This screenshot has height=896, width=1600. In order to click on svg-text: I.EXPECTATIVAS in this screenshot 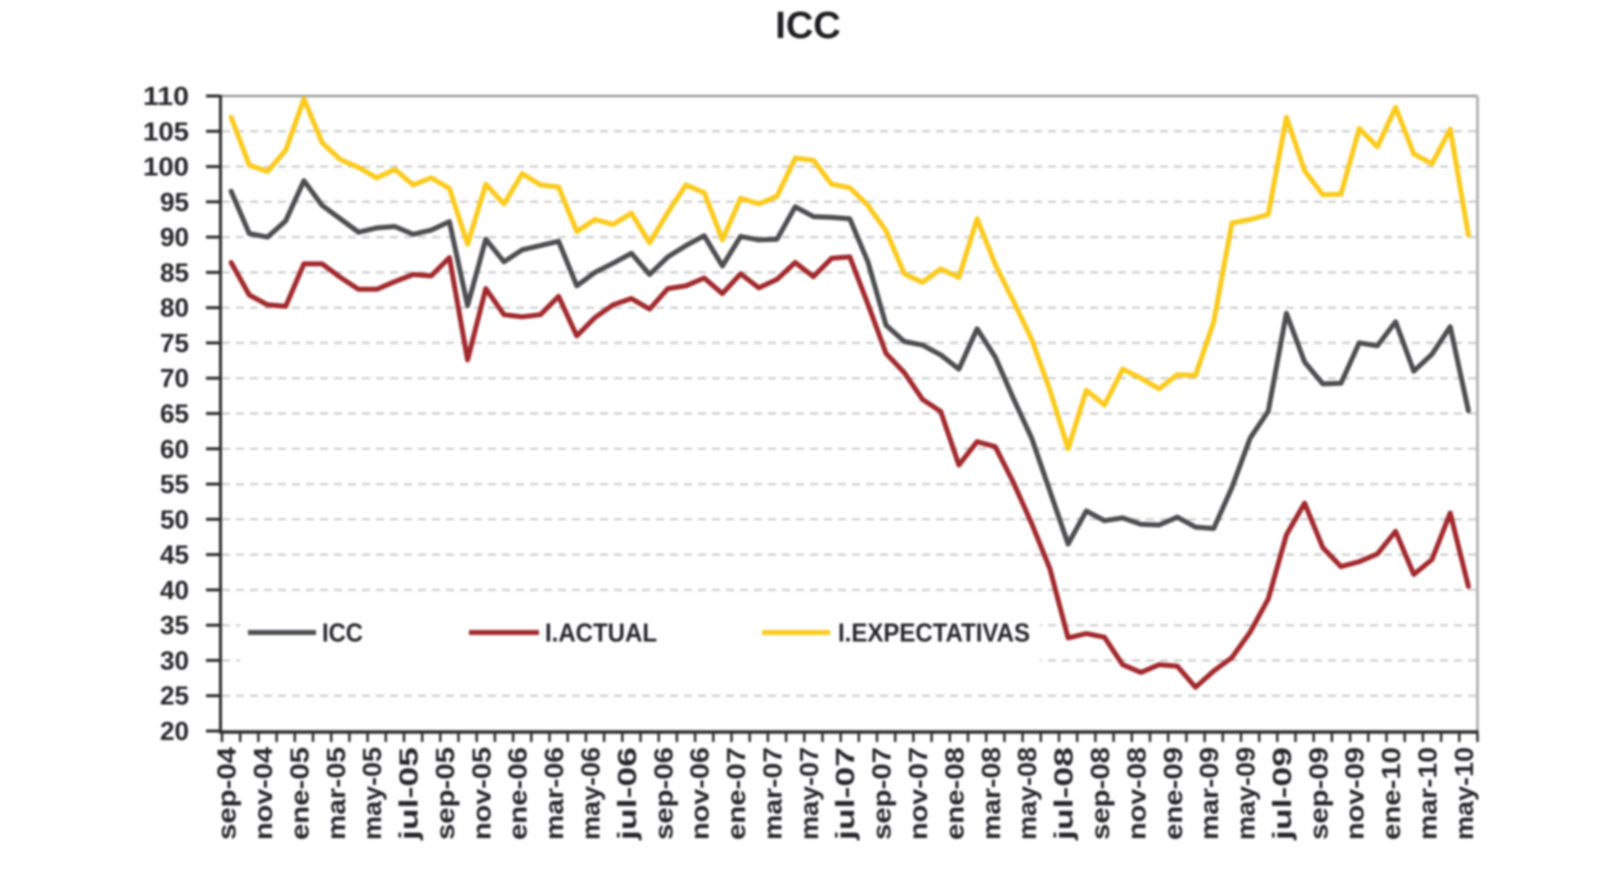, I will do `click(934, 633)`.